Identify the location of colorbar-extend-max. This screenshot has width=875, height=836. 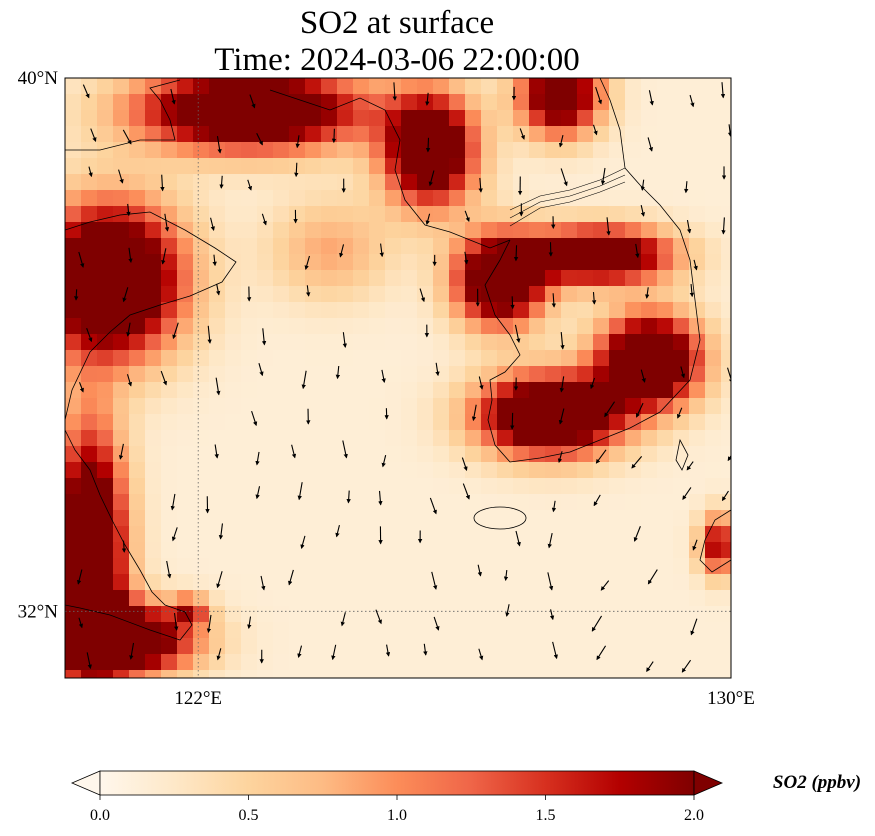
(708, 783).